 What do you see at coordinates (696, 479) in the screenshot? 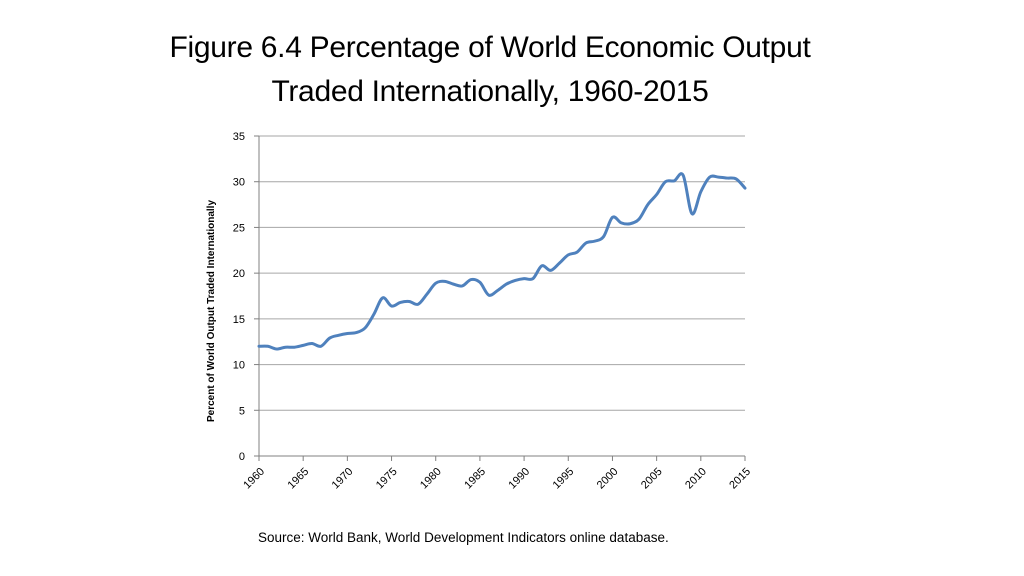
I see `x-tick-label: 2010` at bounding box center [696, 479].